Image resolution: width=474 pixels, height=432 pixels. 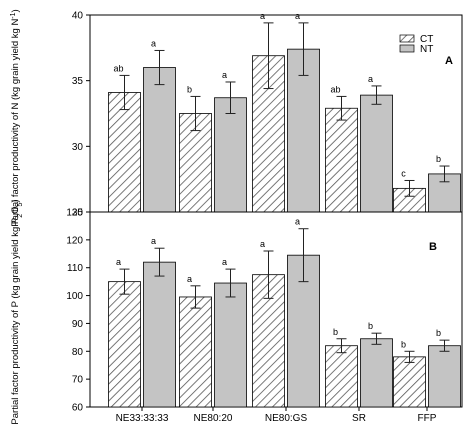 What do you see at coordinates (74, 240) in the screenshot?
I see `y-tick-label: 120` at bounding box center [74, 240].